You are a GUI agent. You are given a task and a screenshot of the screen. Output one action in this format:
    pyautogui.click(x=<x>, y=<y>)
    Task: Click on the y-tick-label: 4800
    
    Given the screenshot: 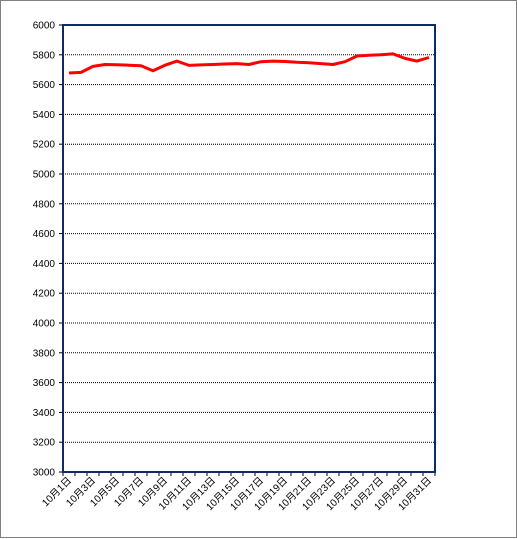 What is the action you would take?
    pyautogui.click(x=44, y=204)
    